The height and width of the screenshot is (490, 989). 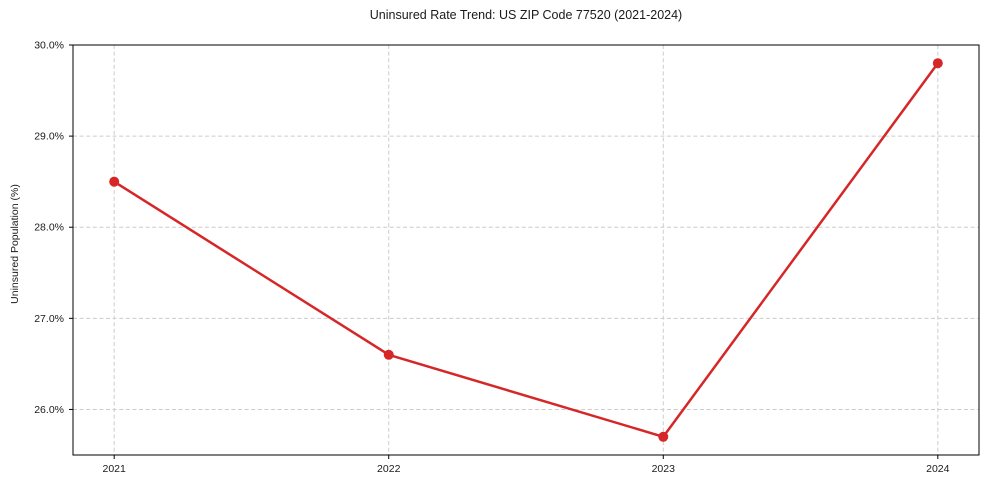 What do you see at coordinates (49, 228) in the screenshot?
I see `y-tick-label: 28.0%` at bounding box center [49, 228].